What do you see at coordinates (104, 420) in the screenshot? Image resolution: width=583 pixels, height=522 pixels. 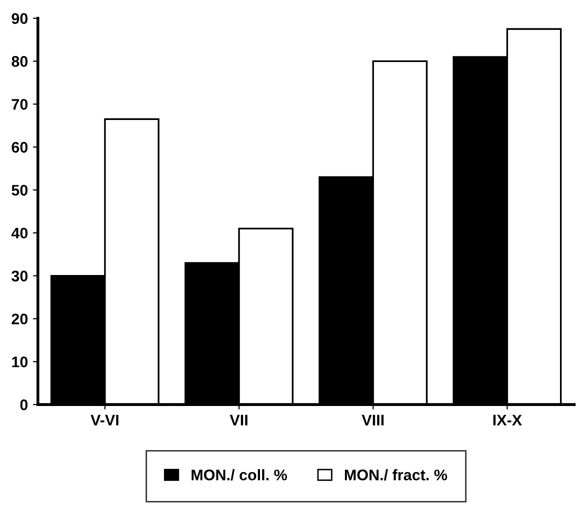 I see `x-tick-label: V-VI` at bounding box center [104, 420].